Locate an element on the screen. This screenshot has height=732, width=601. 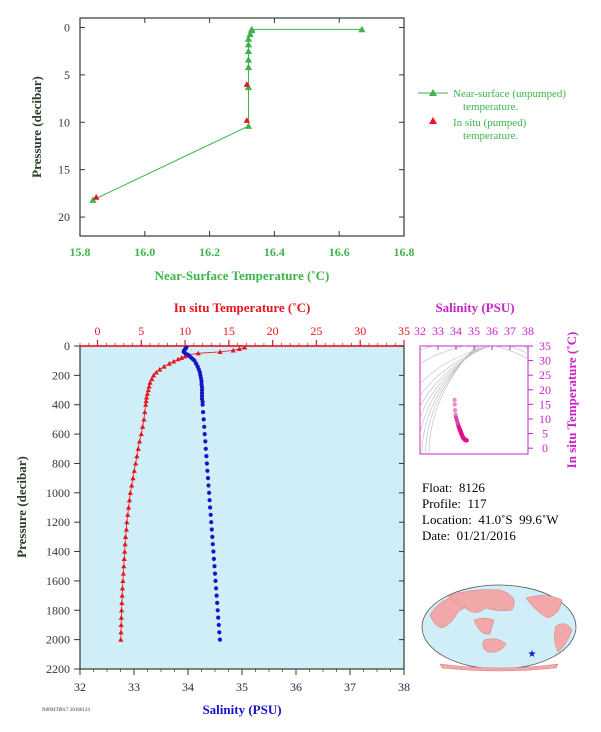
temperature-tick-label: 0 is located at coordinates (98, 331).